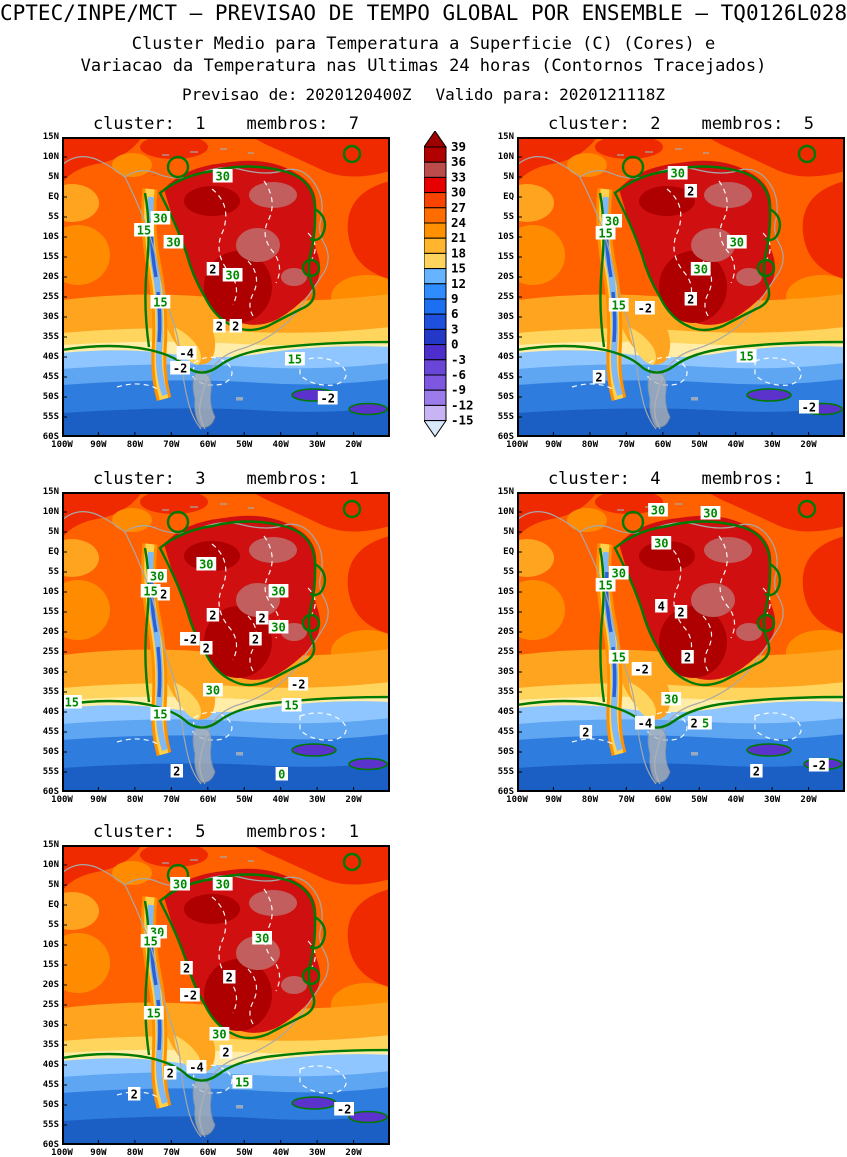 The image size is (847, 1157). I want to click on contour-label: 5, so click(705, 723).